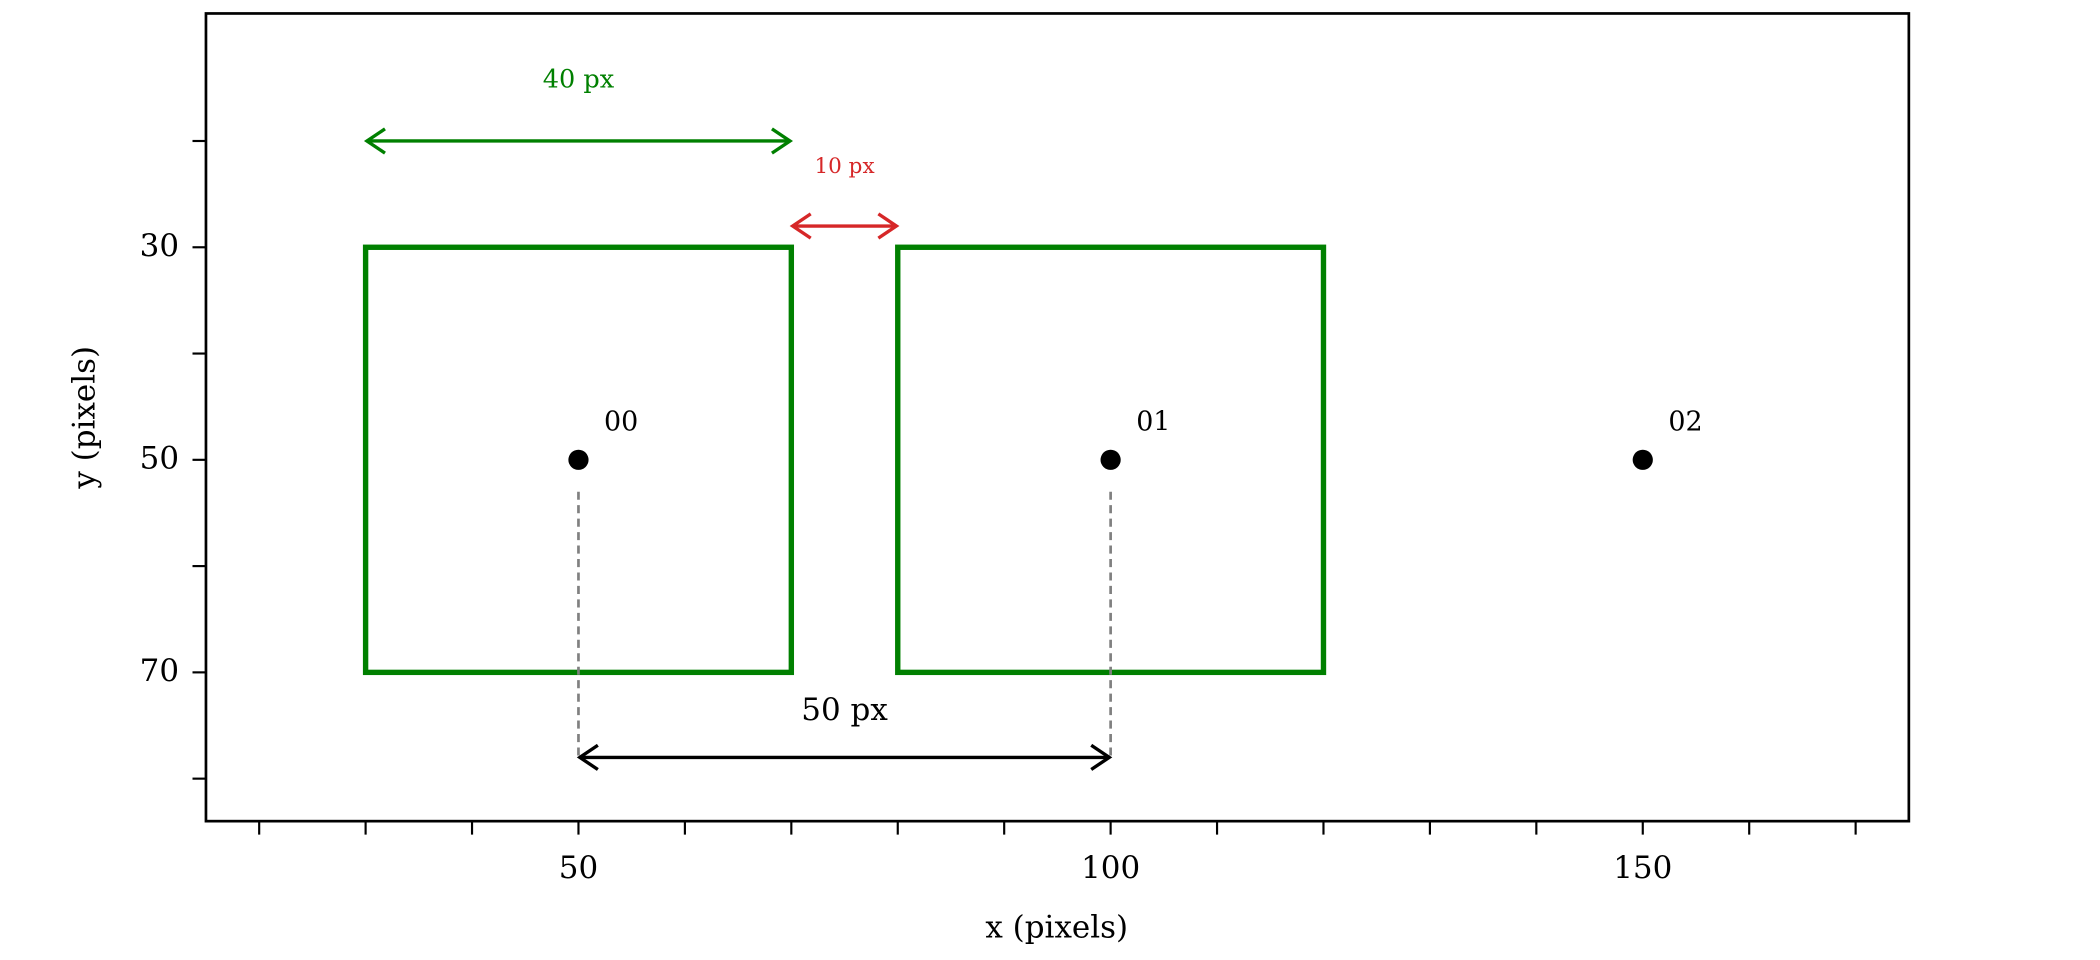  Describe the element at coordinates (621, 421) in the screenshot. I see `point-label: 00` at that location.